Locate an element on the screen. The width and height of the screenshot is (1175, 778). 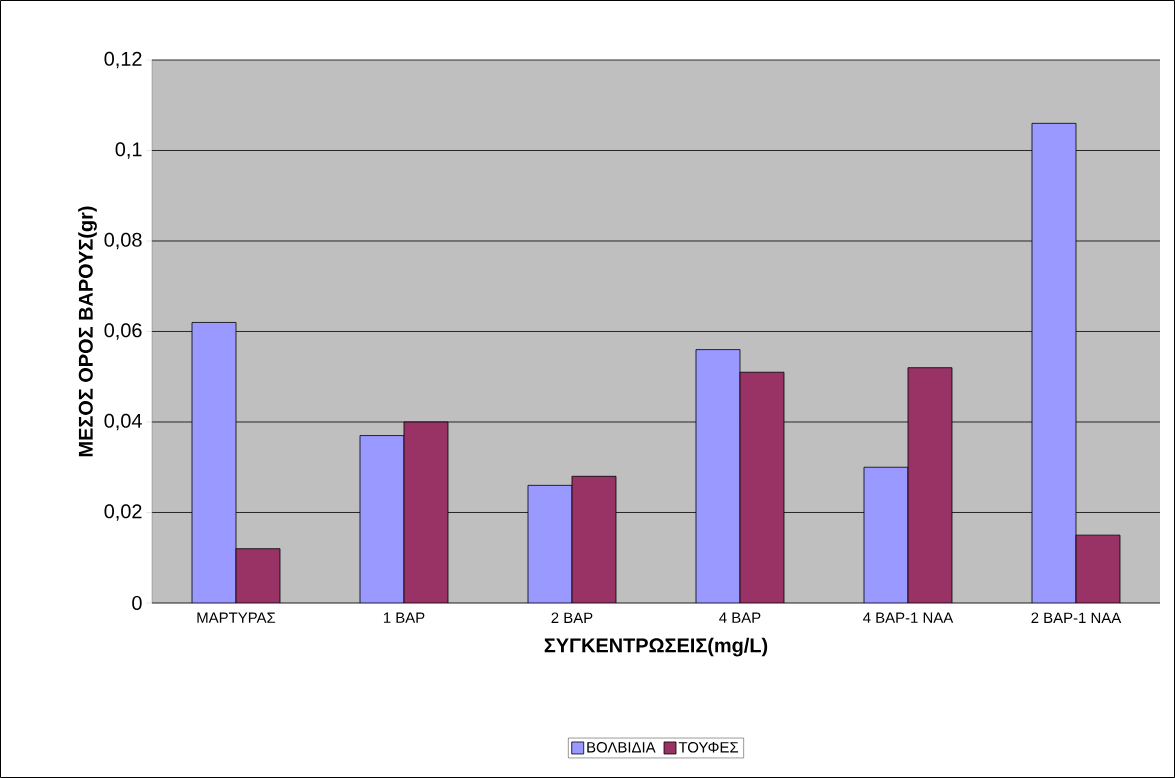
x-tick-label: 2 BAP-1 NAA is located at coordinates (1076, 617).